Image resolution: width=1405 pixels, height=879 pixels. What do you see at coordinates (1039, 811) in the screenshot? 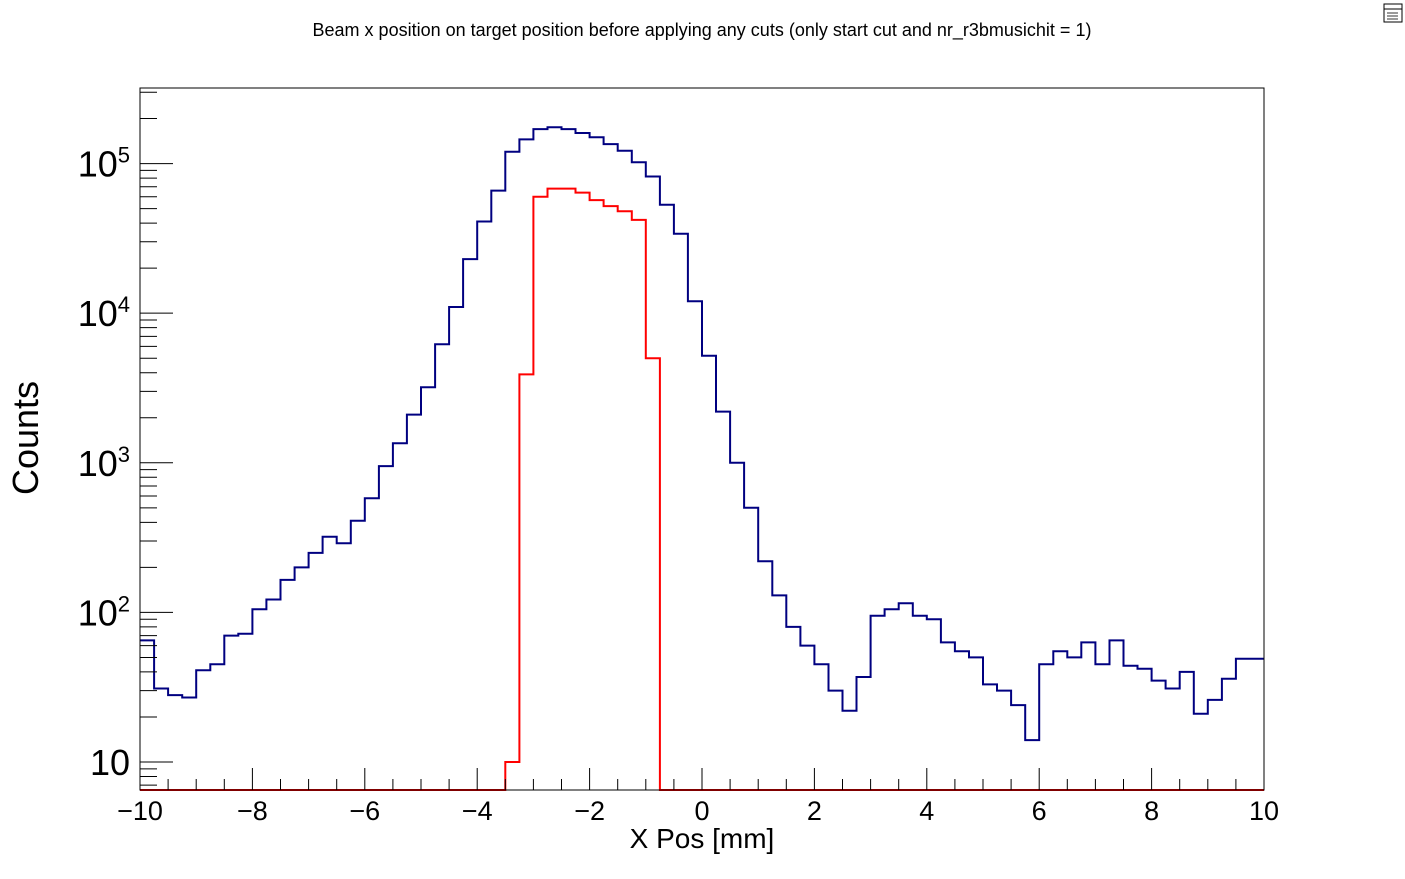
I see `x-tick-label: 6` at bounding box center [1039, 811].